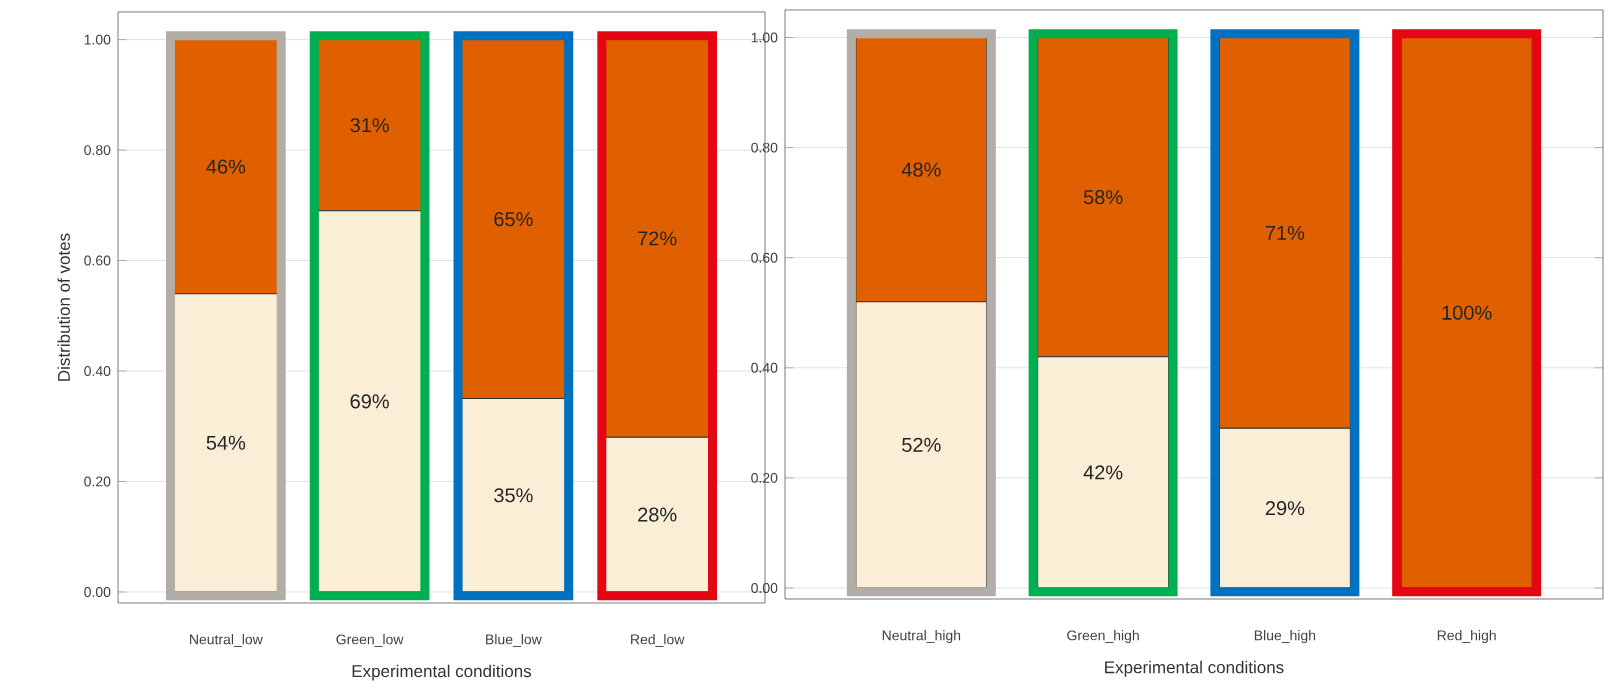  Describe the element at coordinates (513, 495) in the screenshot. I see `data-label: 35%` at that location.